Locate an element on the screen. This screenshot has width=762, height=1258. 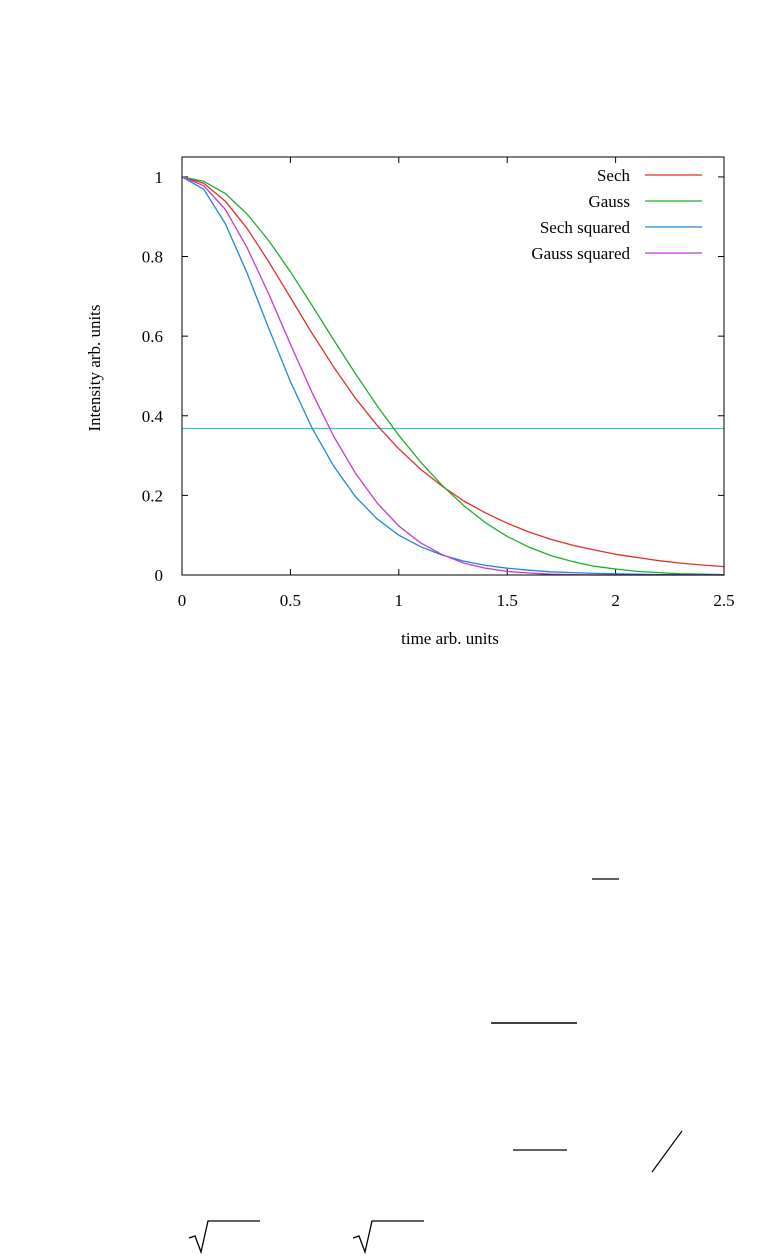
x-tick-label: 1.5 is located at coordinates (507, 600).